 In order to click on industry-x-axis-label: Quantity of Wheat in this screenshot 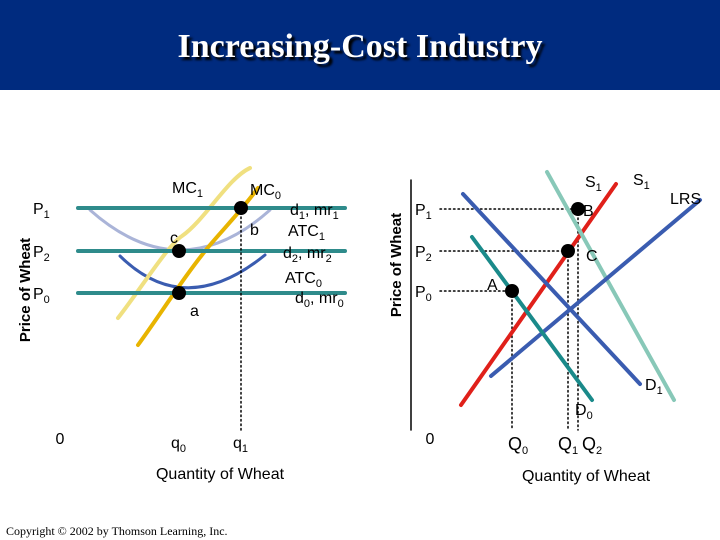, I will do `click(586, 476)`.